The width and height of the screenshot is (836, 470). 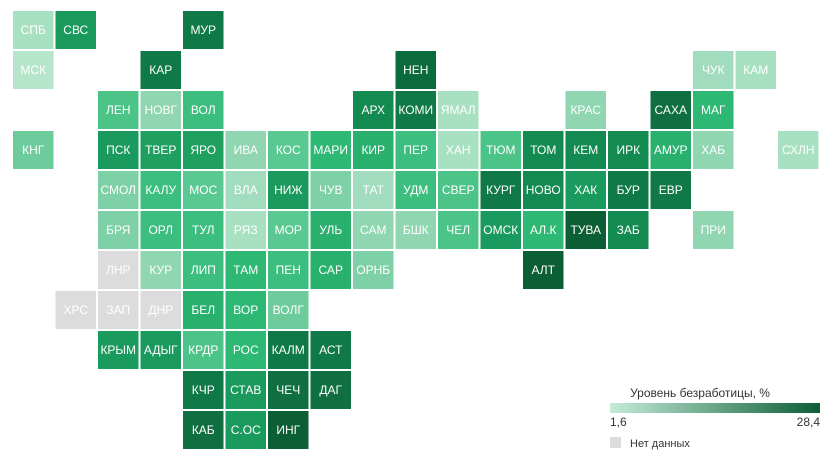 What do you see at coordinates (618, 422) in the screenshot?
I see `legend-min: 1,6` at bounding box center [618, 422].